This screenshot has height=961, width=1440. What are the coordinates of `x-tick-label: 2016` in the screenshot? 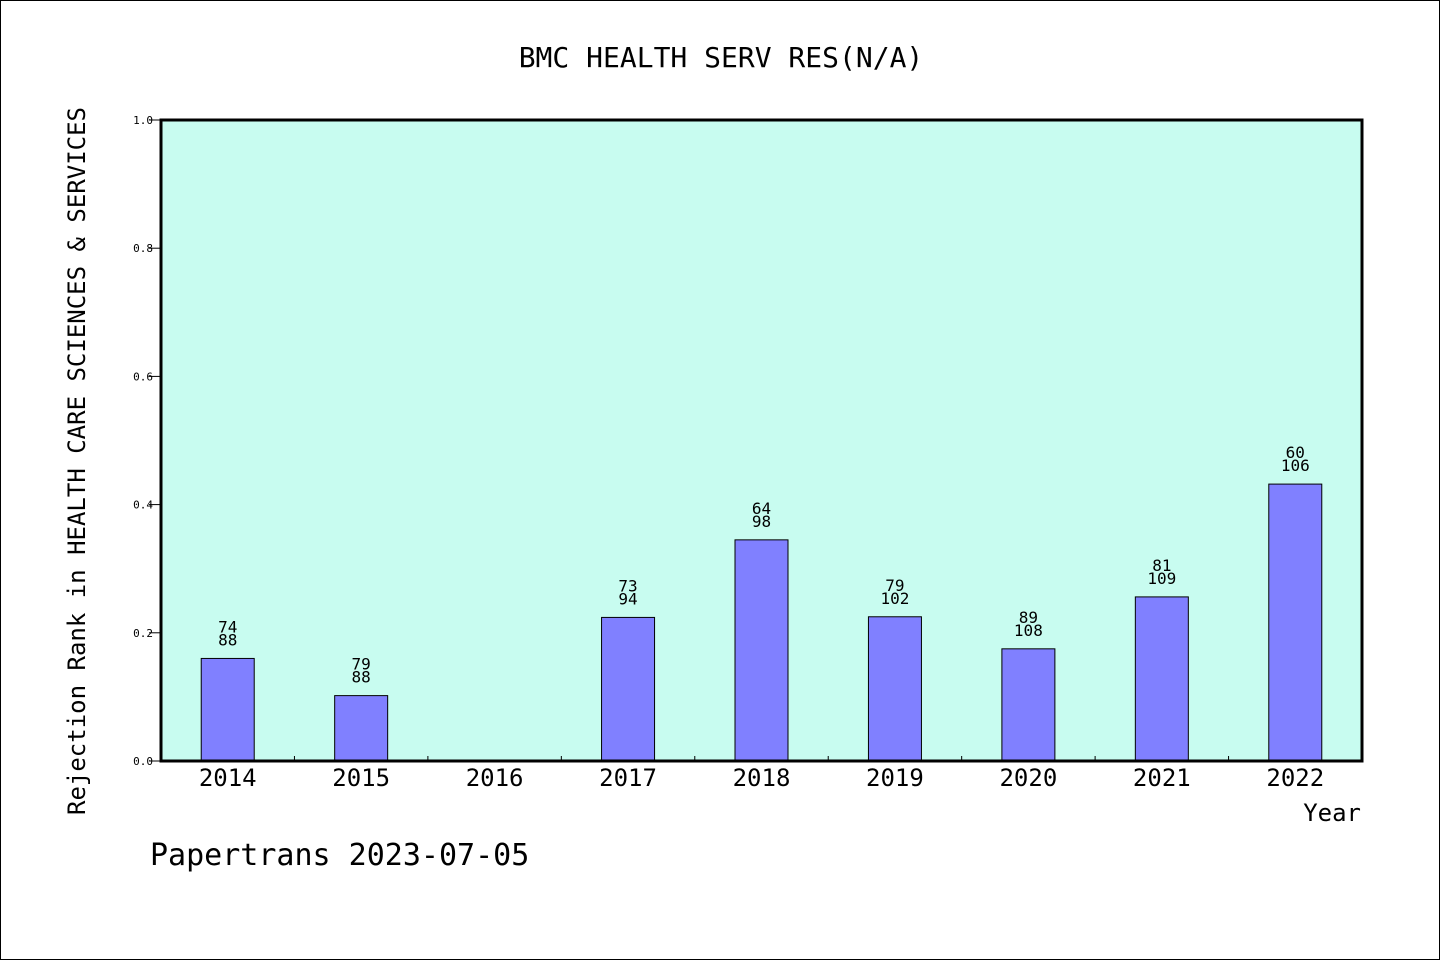 It's located at (495, 778).